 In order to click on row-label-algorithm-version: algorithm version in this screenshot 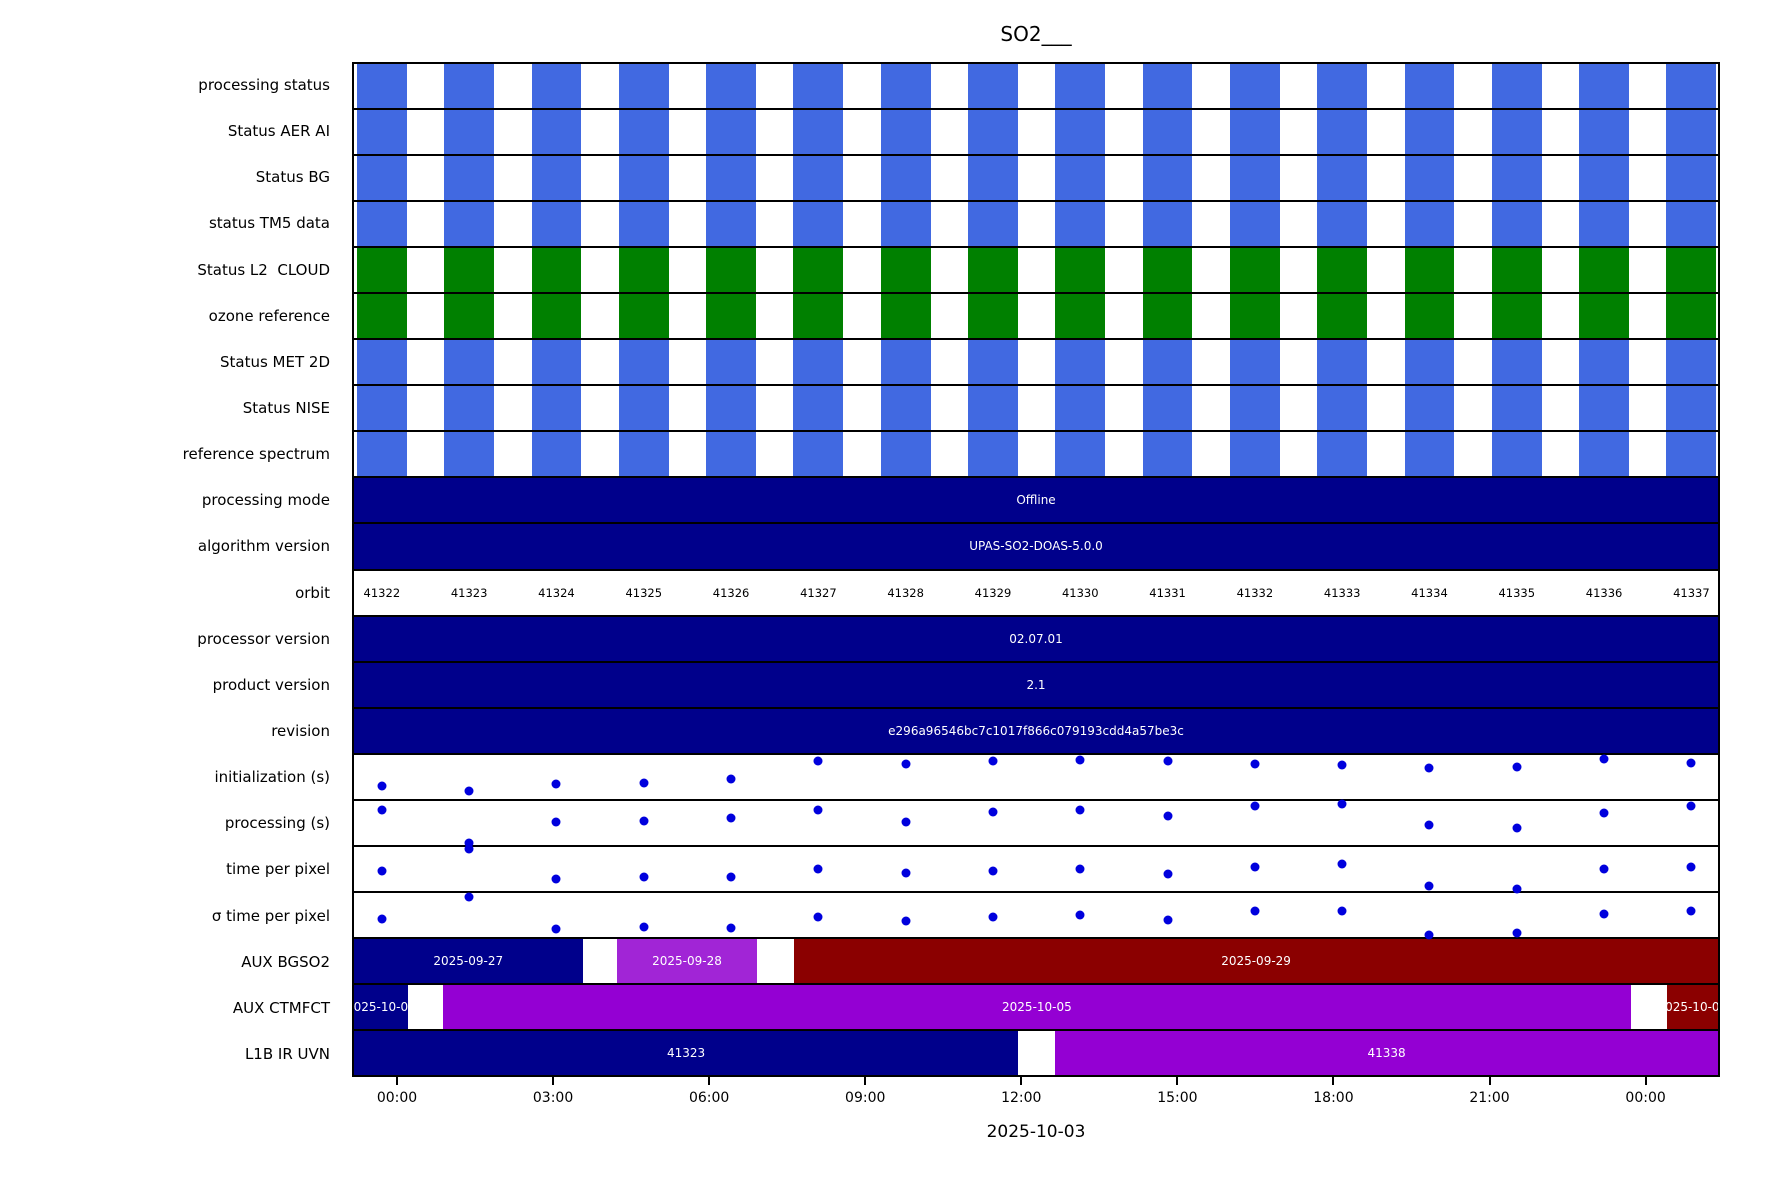, I will do `click(263, 546)`.